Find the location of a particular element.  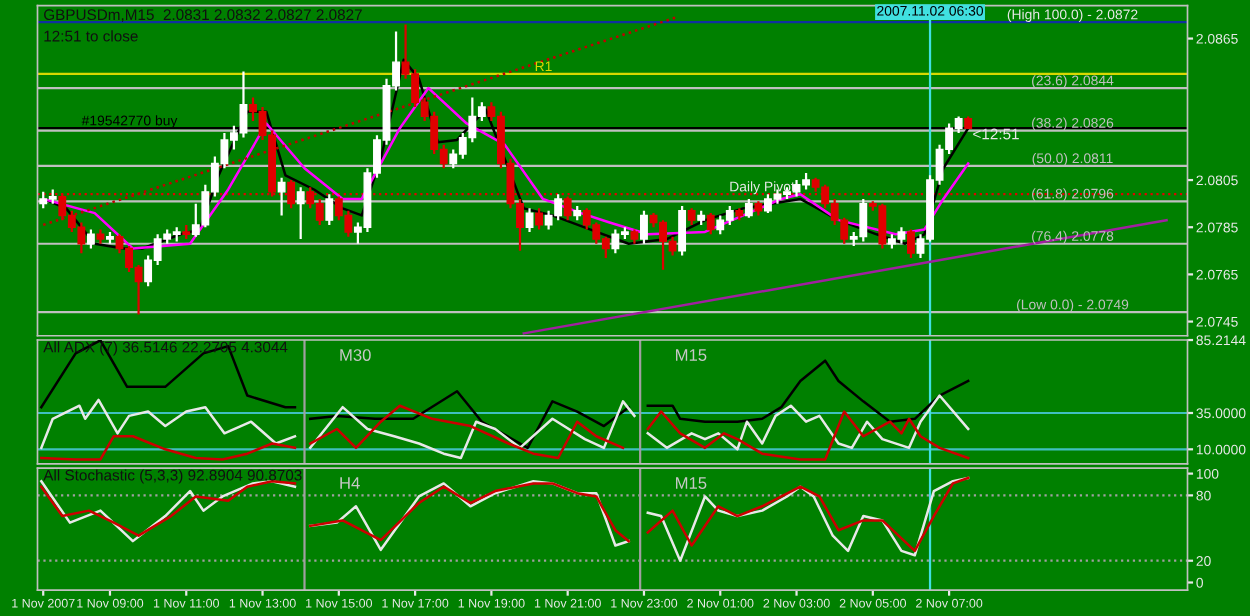

annotation: H4 is located at coordinates (350, 483).